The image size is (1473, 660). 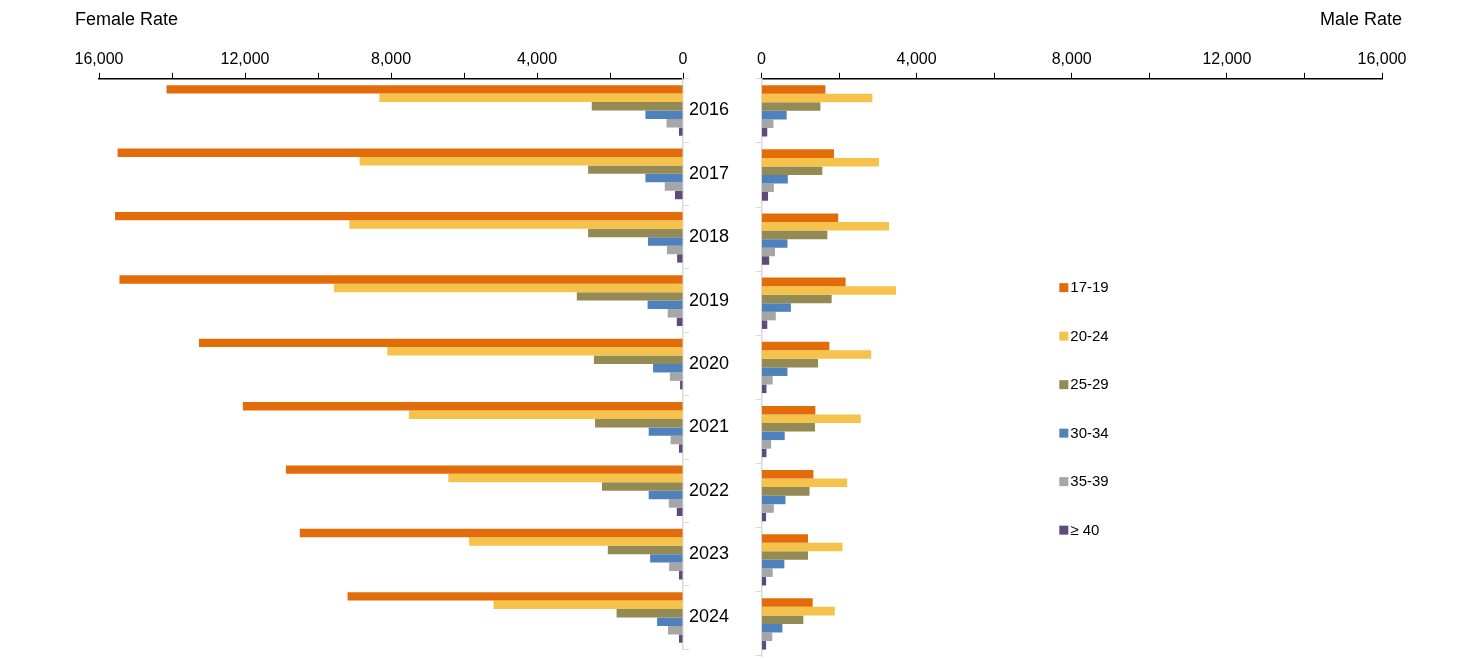 What do you see at coordinates (761, 58) in the screenshot?
I see `x-tick-label: 0` at bounding box center [761, 58].